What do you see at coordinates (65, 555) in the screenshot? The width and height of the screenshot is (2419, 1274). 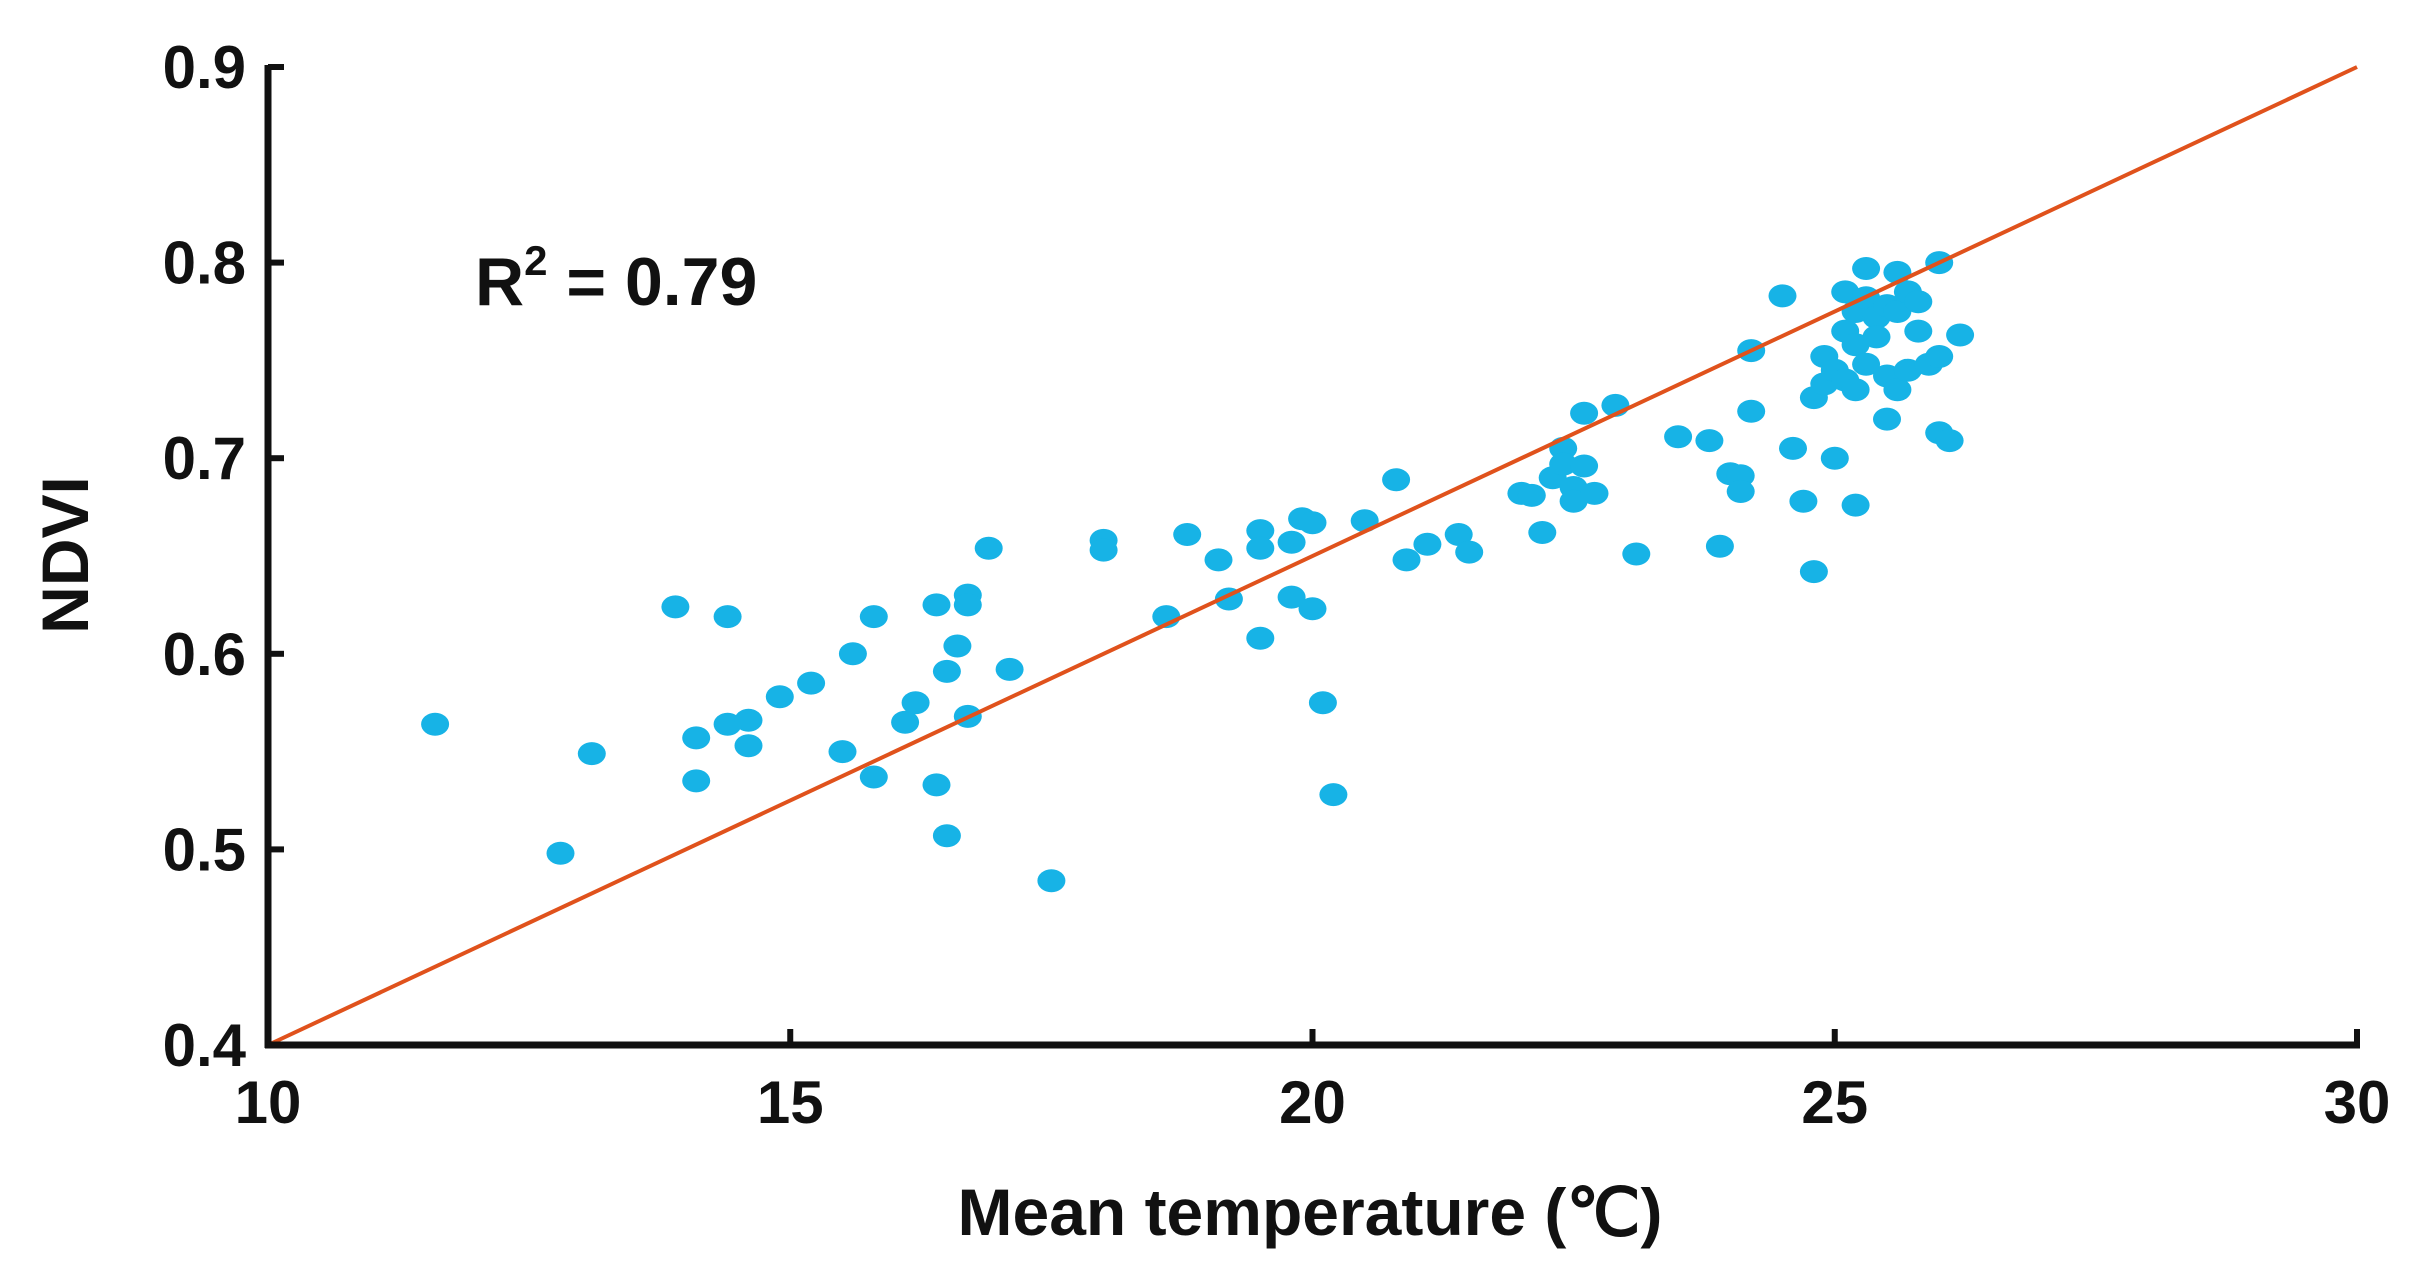 I see `y-axis-label: NDVI` at bounding box center [65, 555].